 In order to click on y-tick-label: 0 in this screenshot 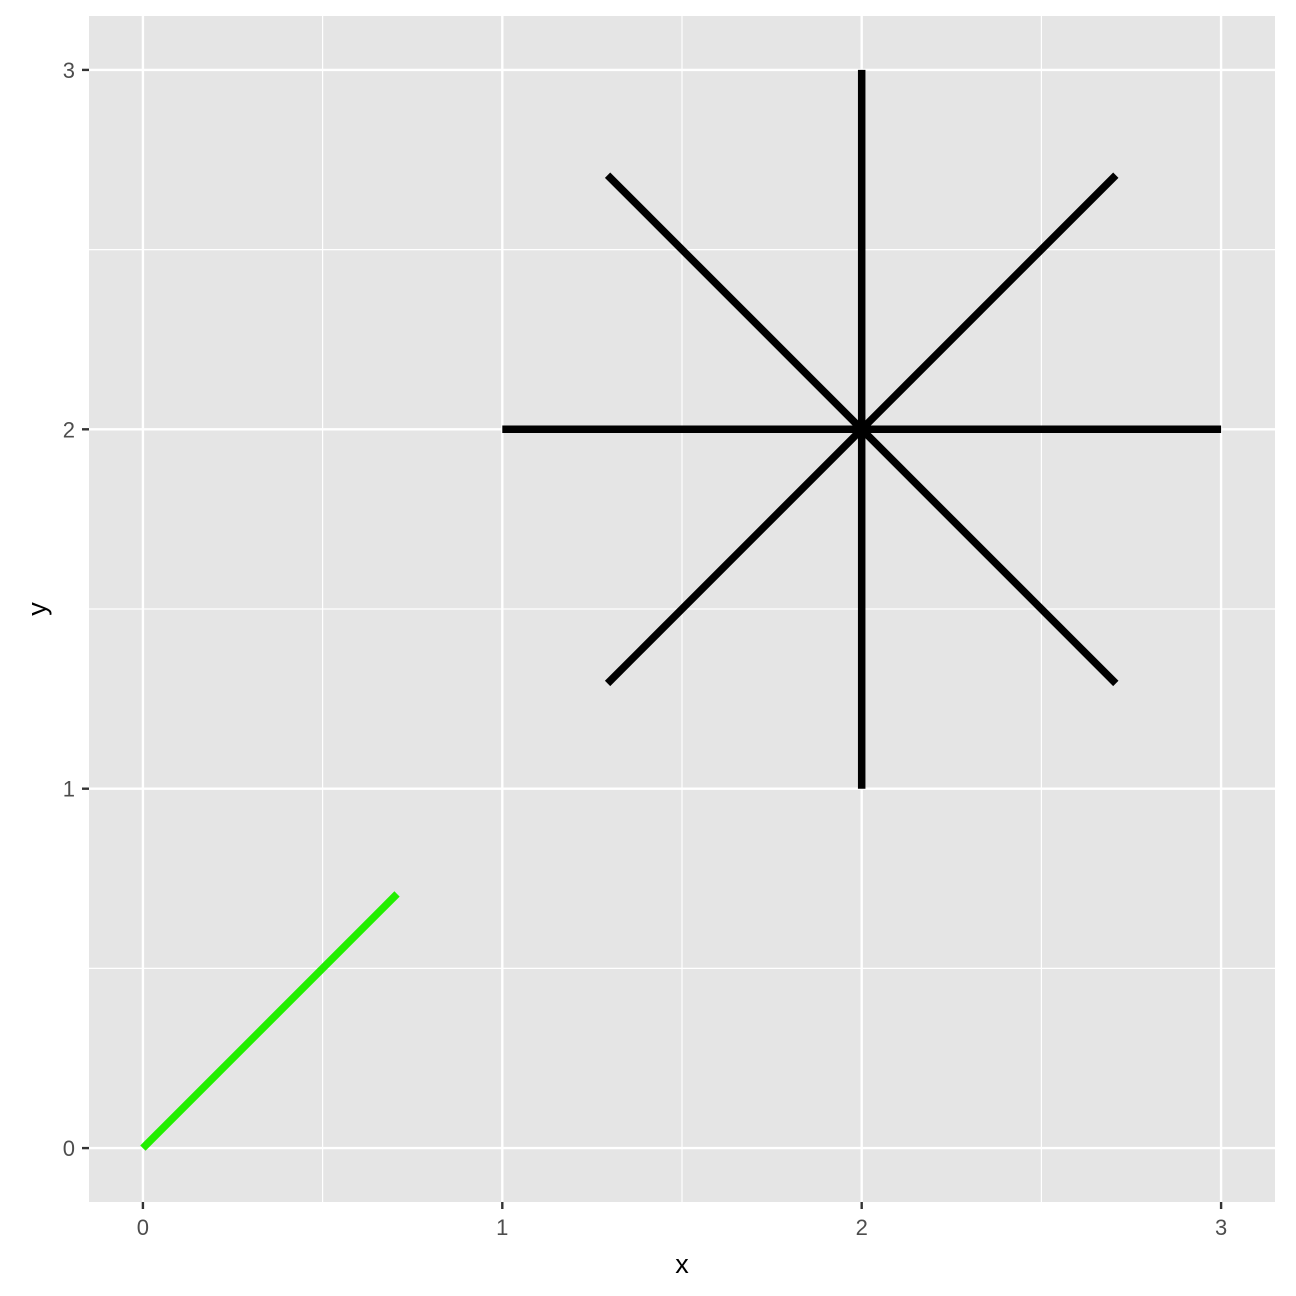, I will do `click(69, 1148)`.